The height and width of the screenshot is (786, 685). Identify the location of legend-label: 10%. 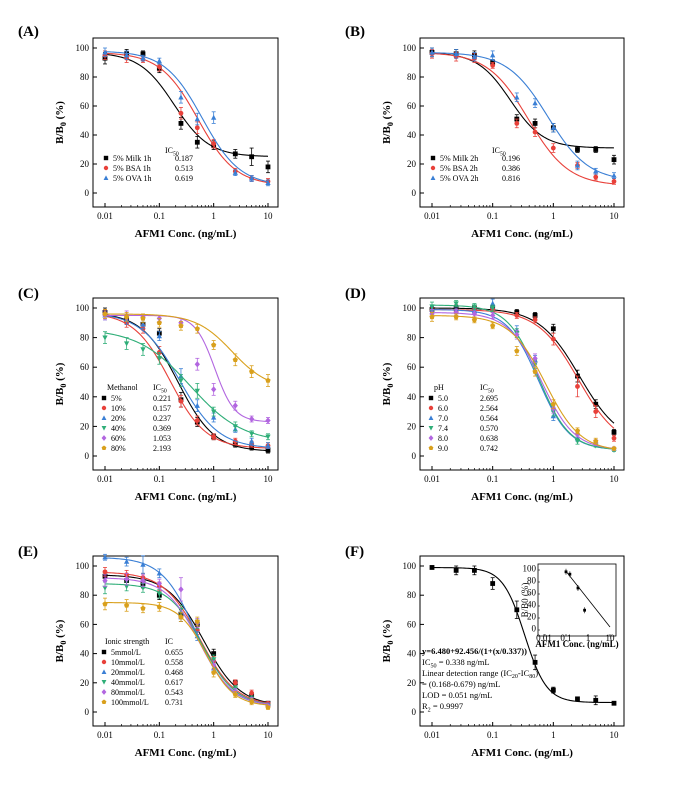
(118, 408).